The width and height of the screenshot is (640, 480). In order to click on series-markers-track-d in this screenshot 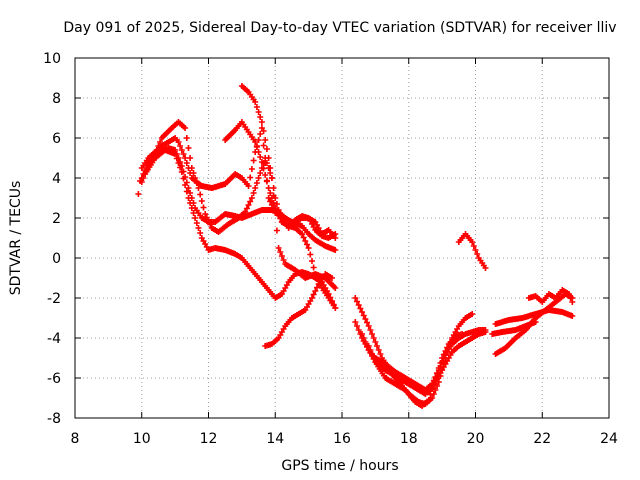, I will do `click(240, 229)`.